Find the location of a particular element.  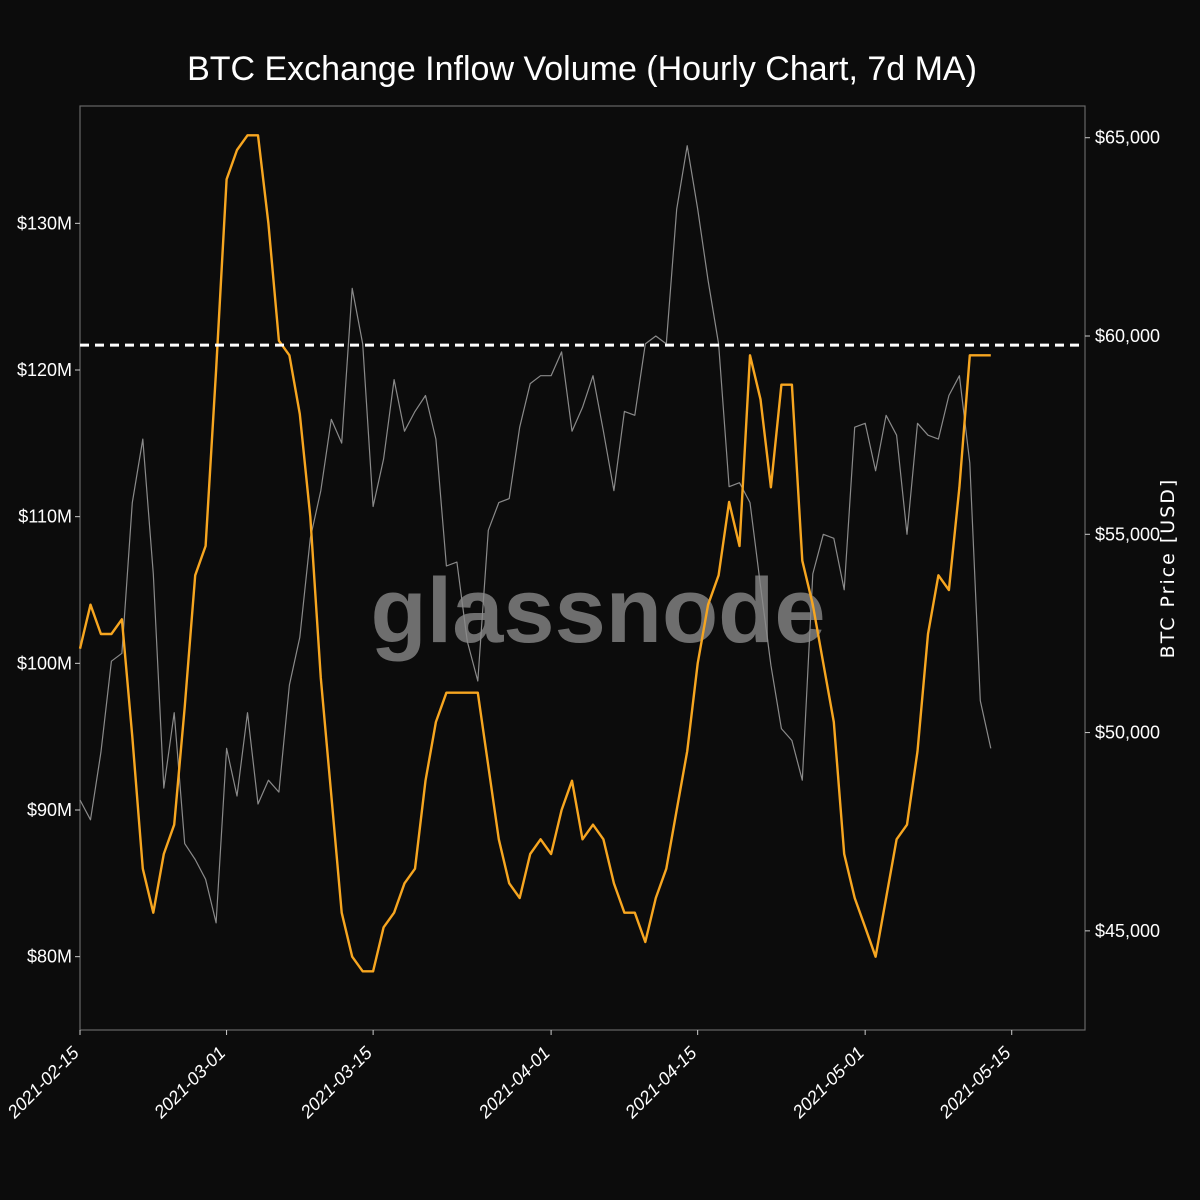

watermark-logo: glassnode is located at coordinates (597, 611).